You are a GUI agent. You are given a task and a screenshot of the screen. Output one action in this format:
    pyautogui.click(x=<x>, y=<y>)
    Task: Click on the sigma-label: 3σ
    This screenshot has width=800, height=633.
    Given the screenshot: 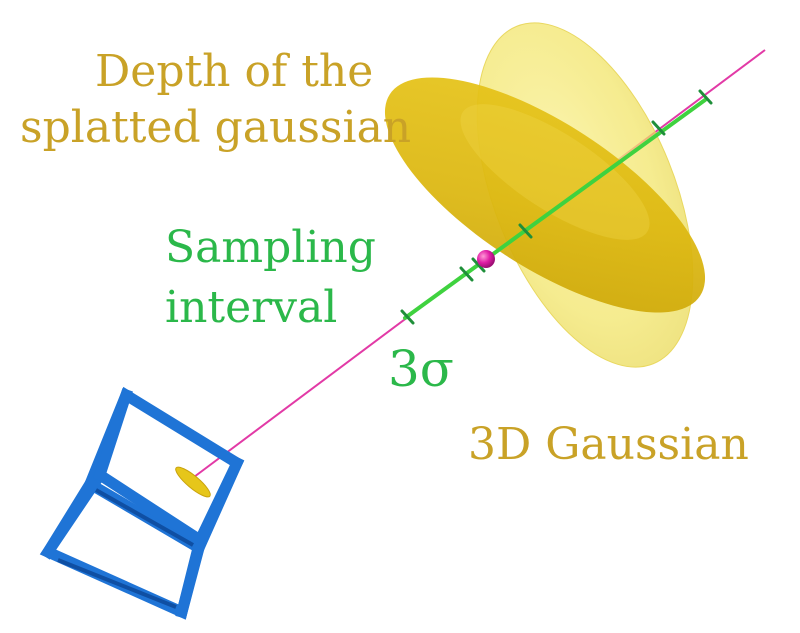 What is the action you would take?
    pyautogui.click(x=421, y=369)
    